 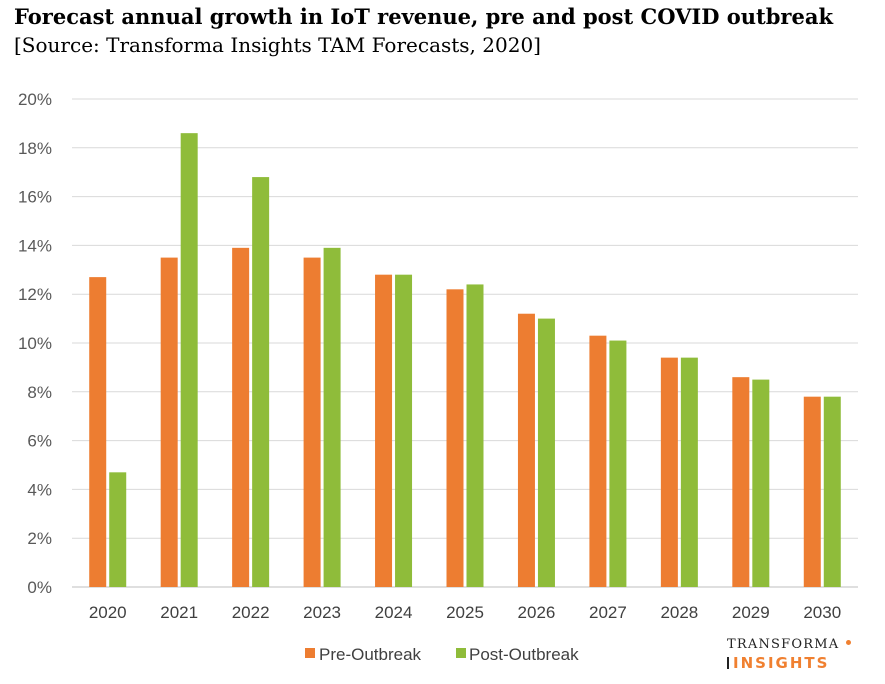 What do you see at coordinates (35, 245) in the screenshot?
I see `y-tick-label: 14%` at bounding box center [35, 245].